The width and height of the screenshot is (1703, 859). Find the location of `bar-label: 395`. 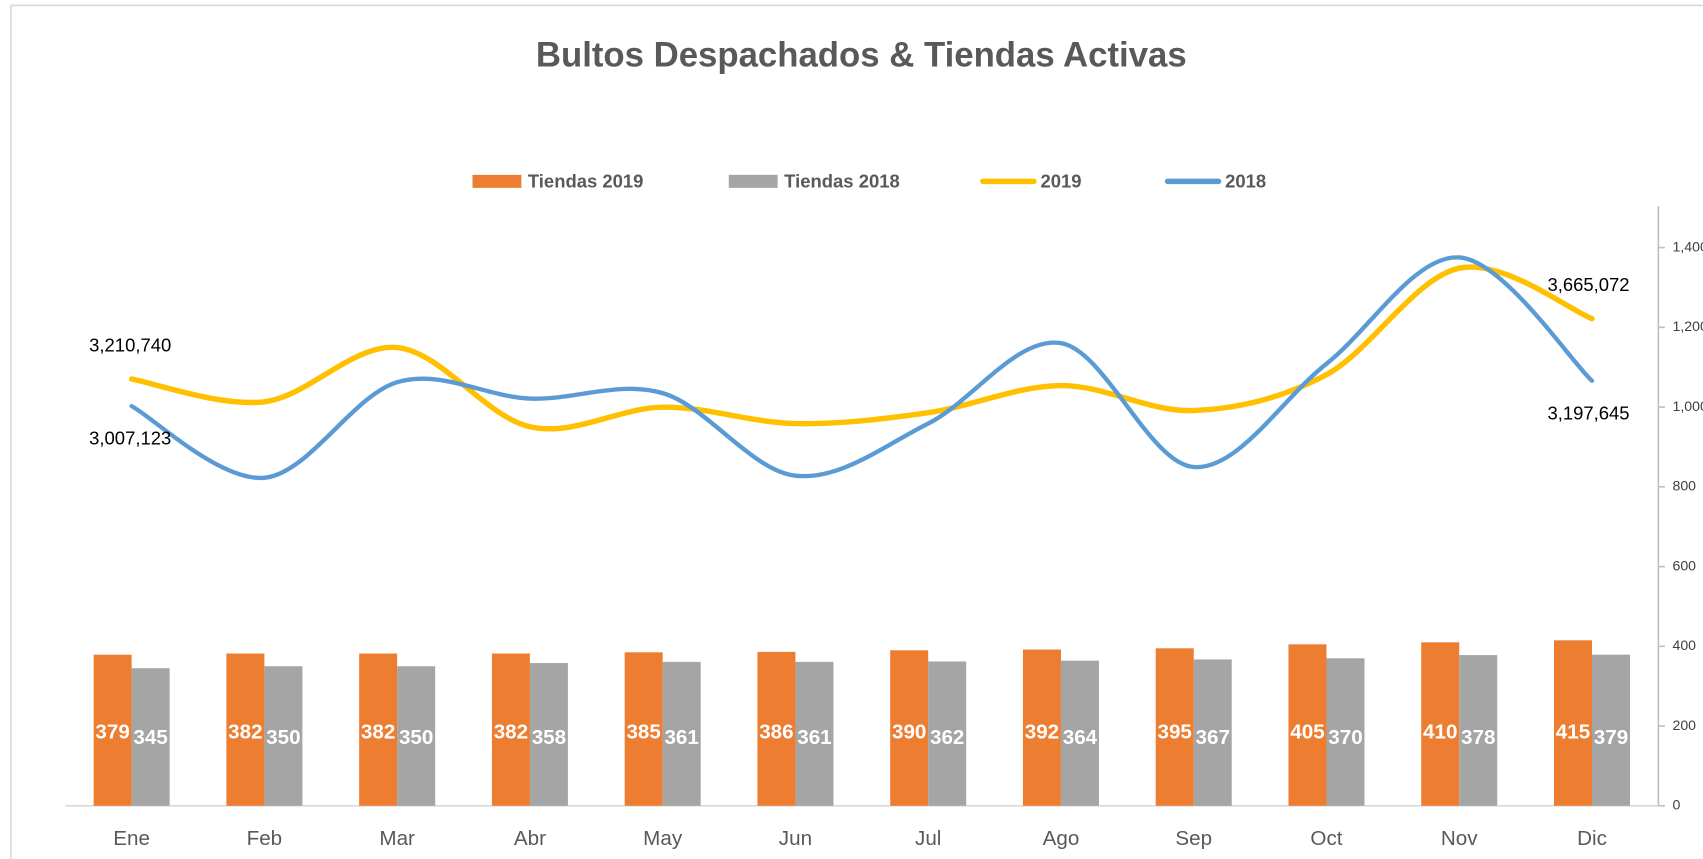

bar-label: 395 is located at coordinates (1175, 731).